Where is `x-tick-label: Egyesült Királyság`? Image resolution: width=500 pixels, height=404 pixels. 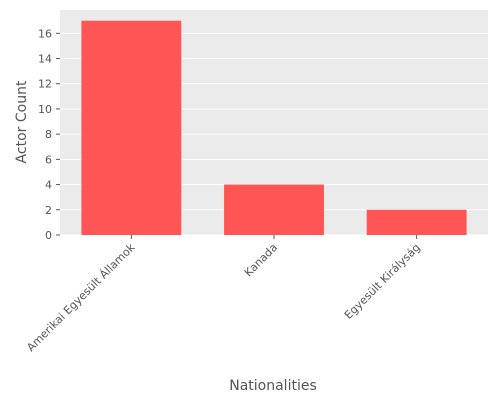
x-tick-label: Egyesült Királyság is located at coordinates (382, 281).